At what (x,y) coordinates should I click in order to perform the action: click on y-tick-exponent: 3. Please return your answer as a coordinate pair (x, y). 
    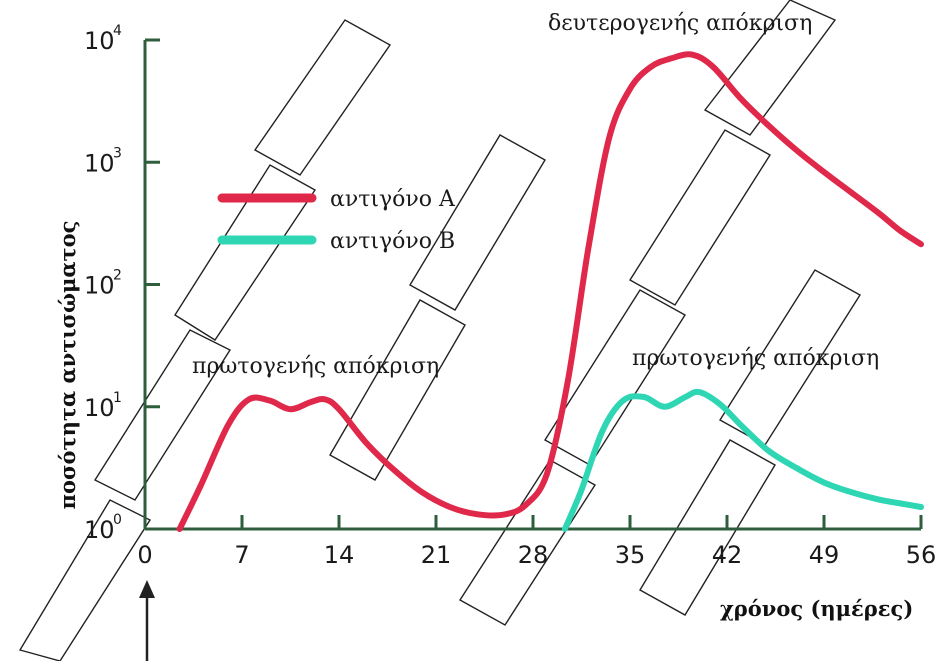
    Looking at the image, I should click on (117, 153).